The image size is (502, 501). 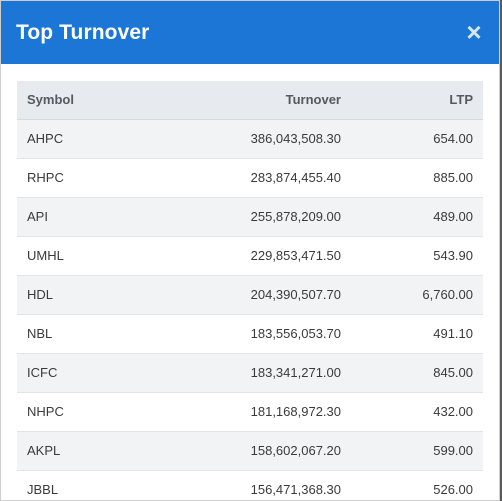 I want to click on cell-symbol: UMHL, so click(x=92, y=256).